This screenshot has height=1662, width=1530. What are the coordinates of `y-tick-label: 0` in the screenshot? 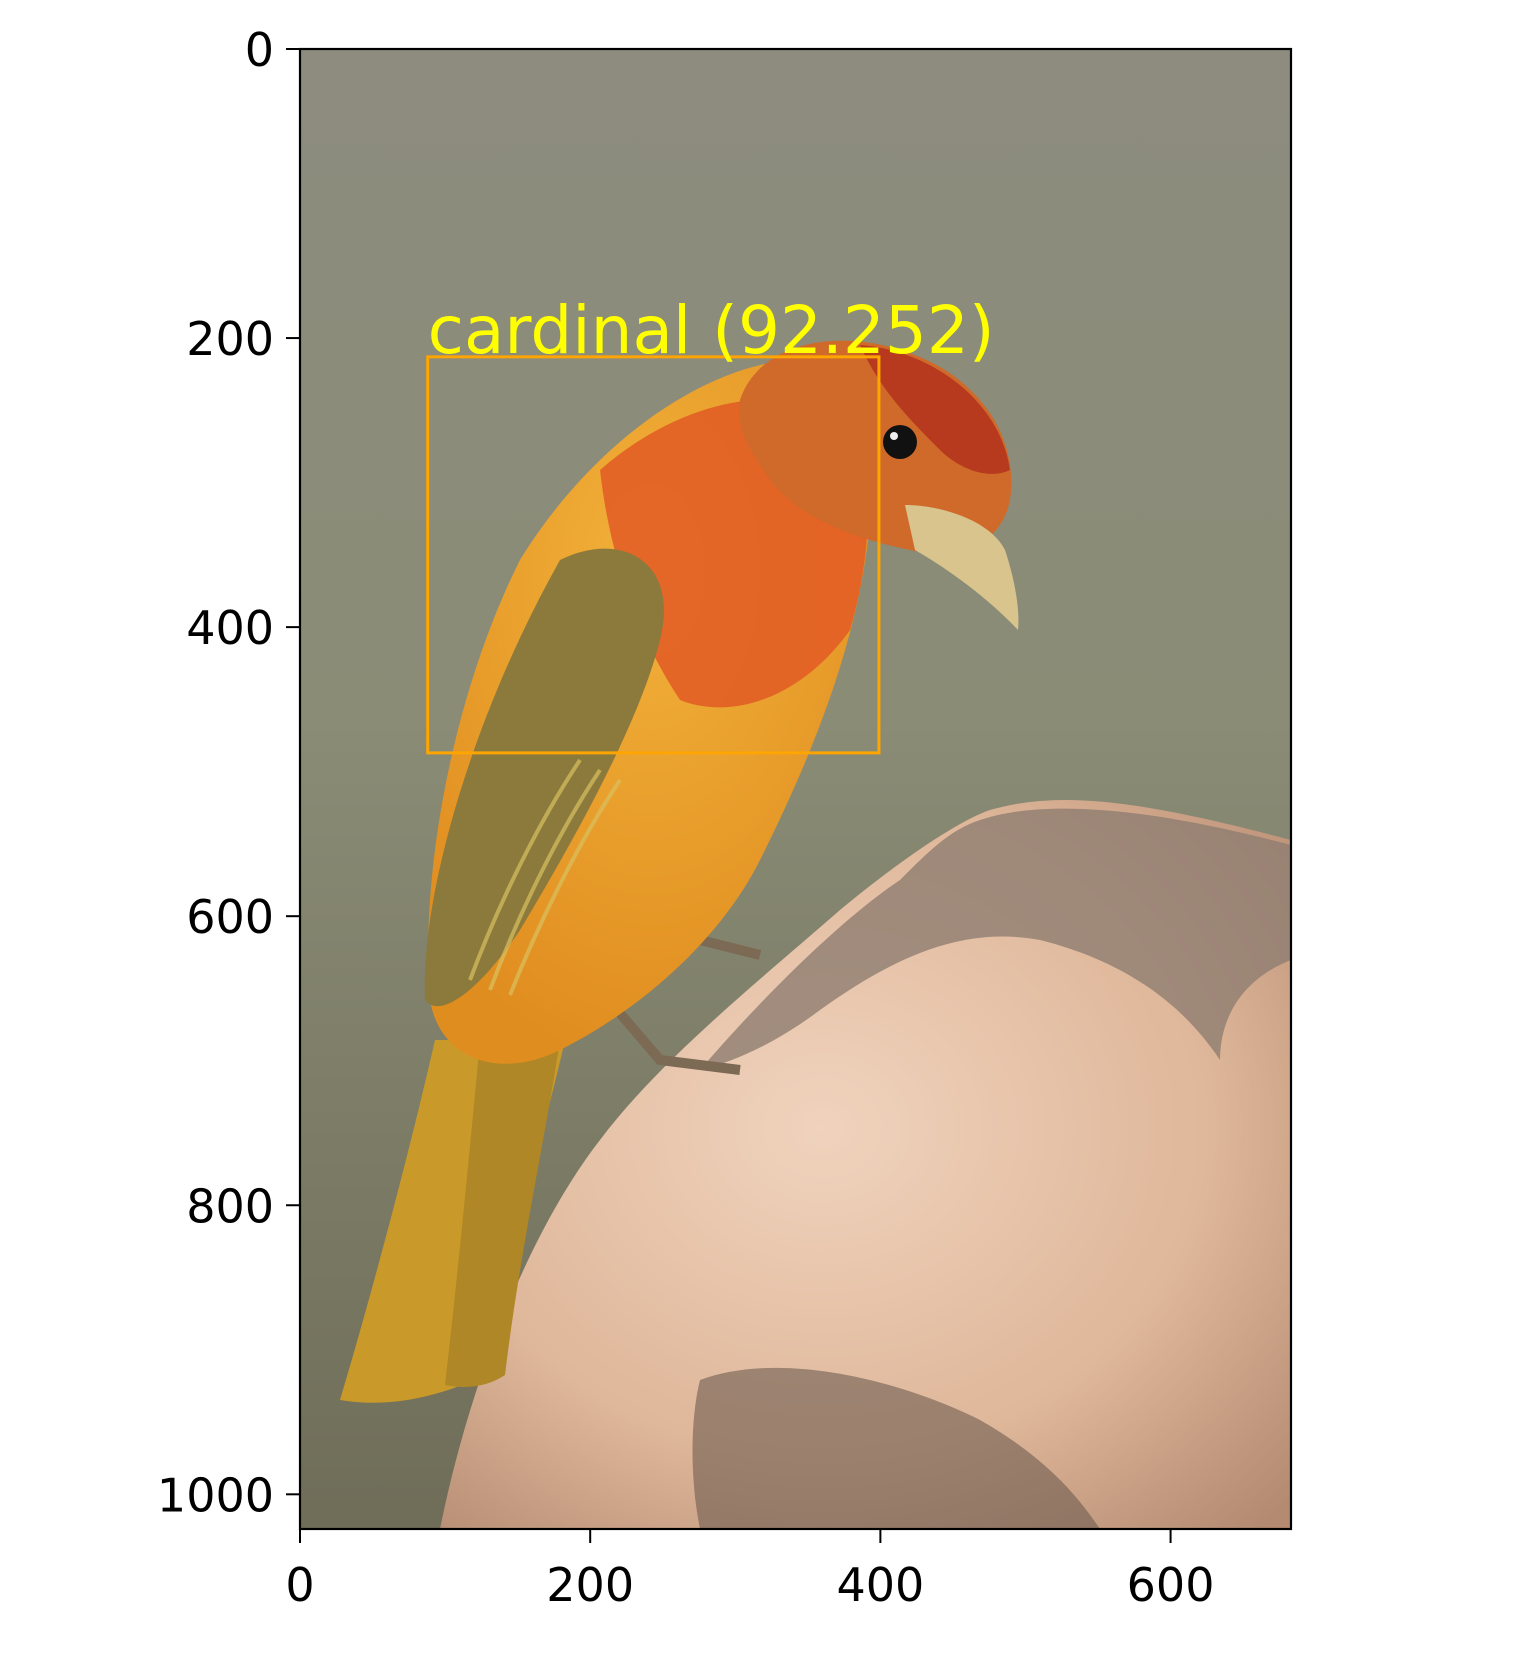 It's located at (259, 50).